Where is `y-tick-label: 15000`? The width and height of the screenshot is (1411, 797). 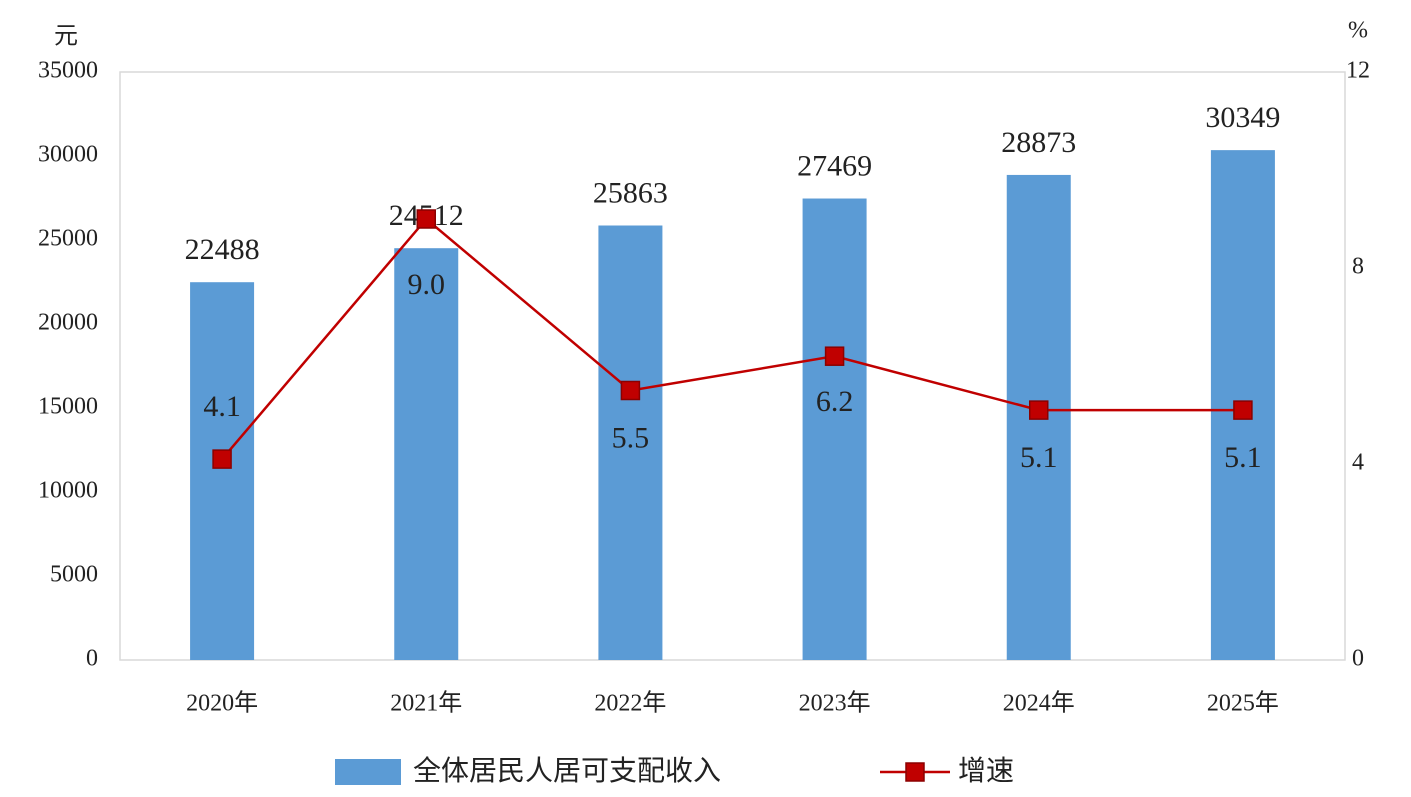
y-tick-label: 15000 is located at coordinates (68, 407).